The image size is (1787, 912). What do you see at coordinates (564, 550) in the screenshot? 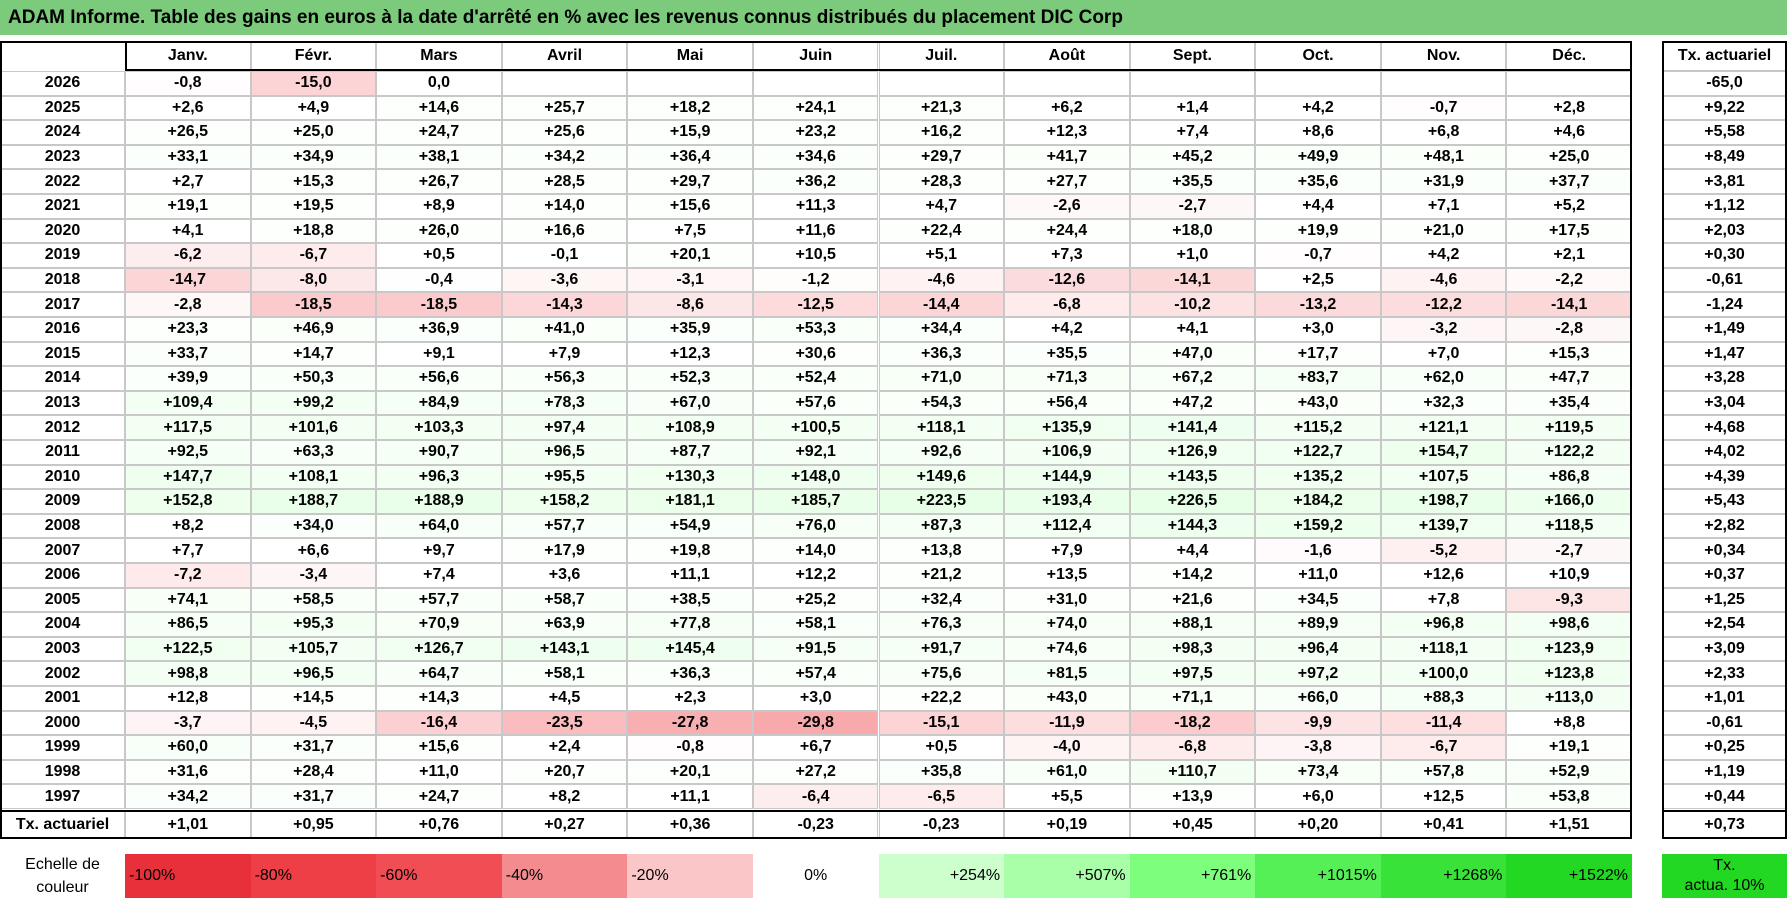
I see `month-value: +17,9` at bounding box center [564, 550].